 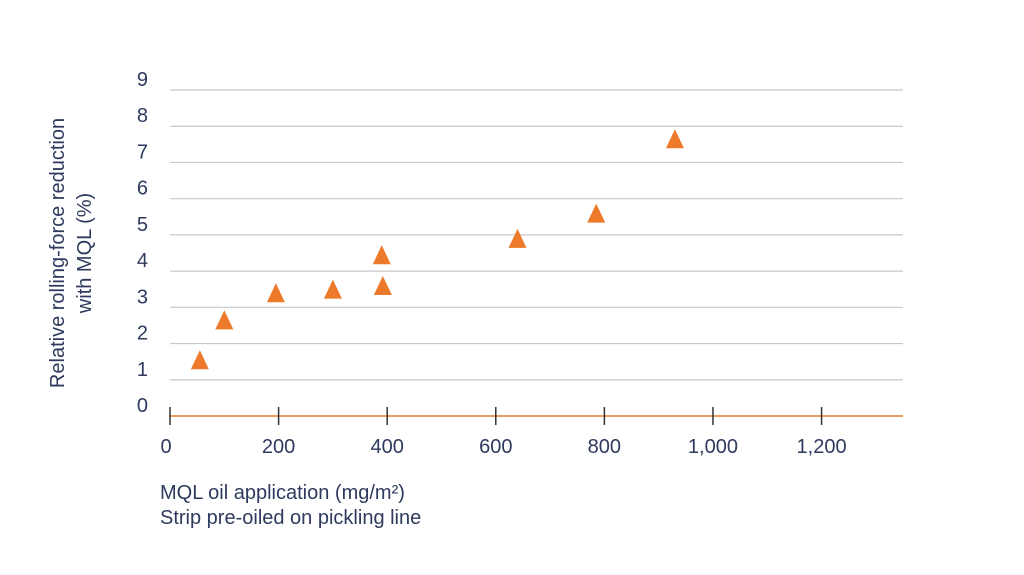 What do you see at coordinates (142, 261) in the screenshot?
I see `y-tick-label-4: 4` at bounding box center [142, 261].